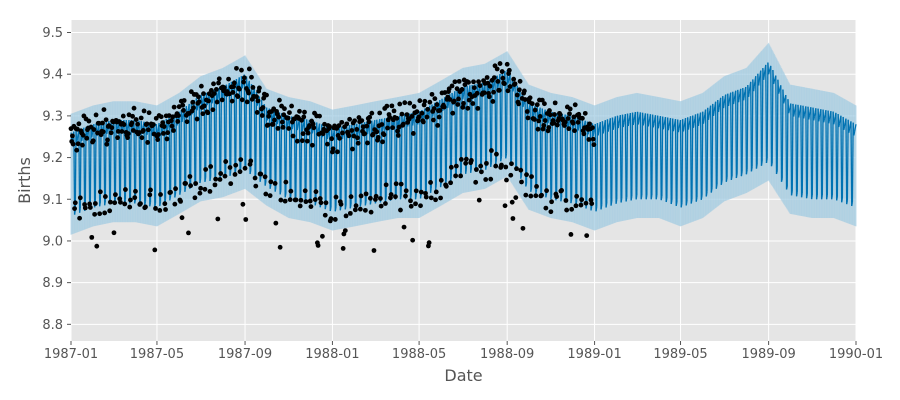  I want to click on y-tick-label: 9.5, so click(52, 33).